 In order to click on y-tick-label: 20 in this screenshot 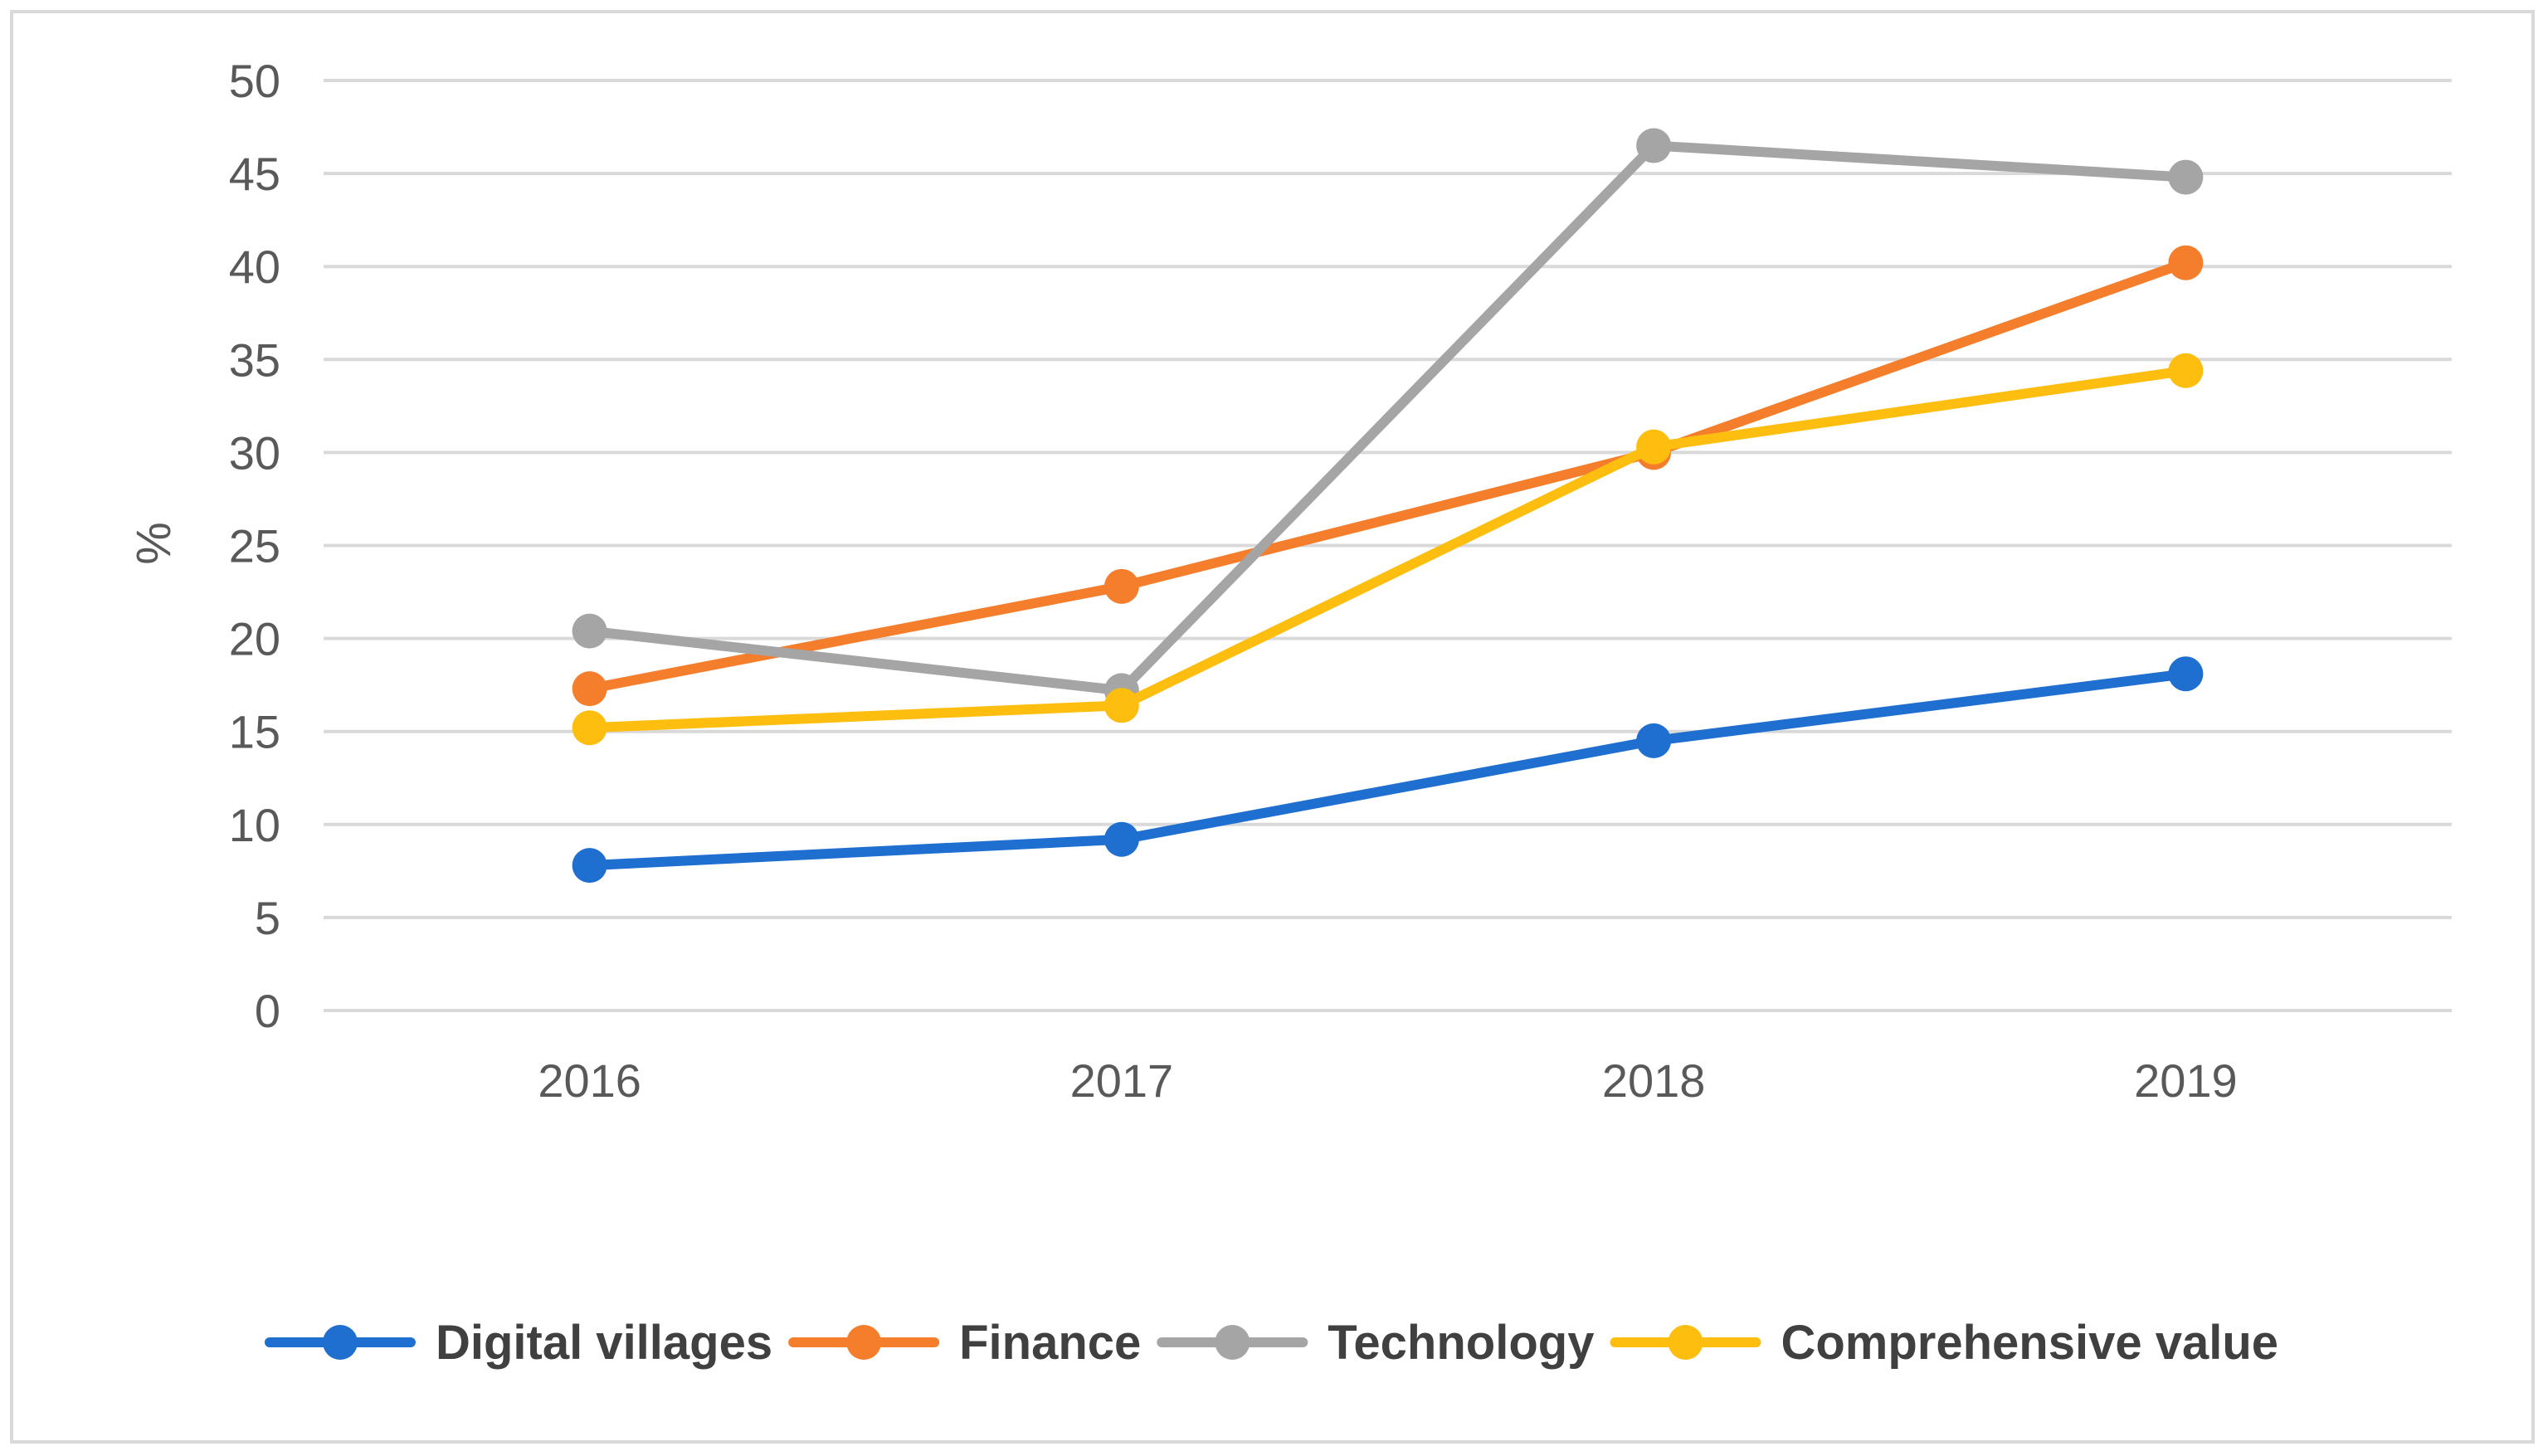, I will do `click(254, 639)`.